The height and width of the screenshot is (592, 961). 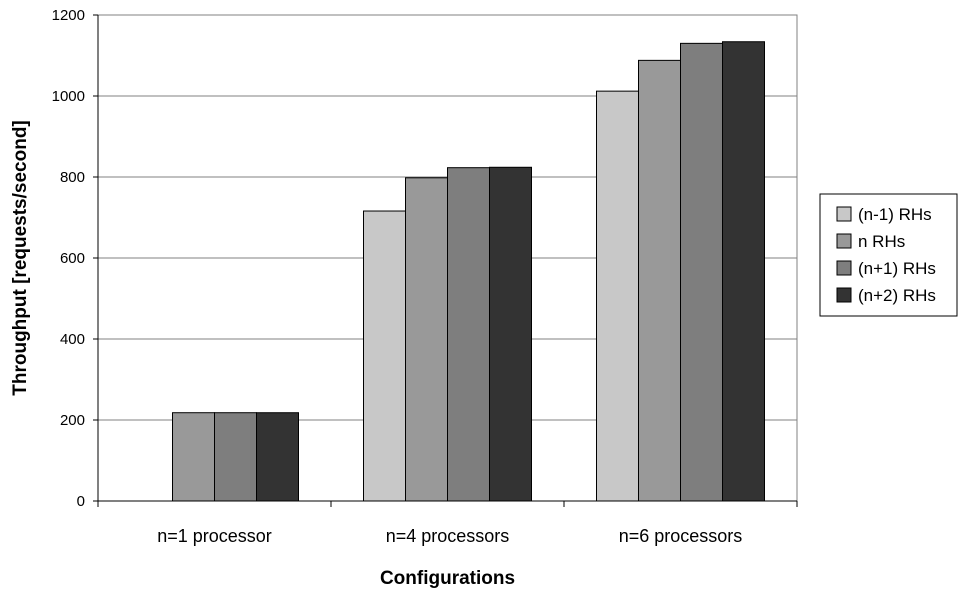 What do you see at coordinates (72, 177) in the screenshot?
I see `y-tick-label: 800` at bounding box center [72, 177].